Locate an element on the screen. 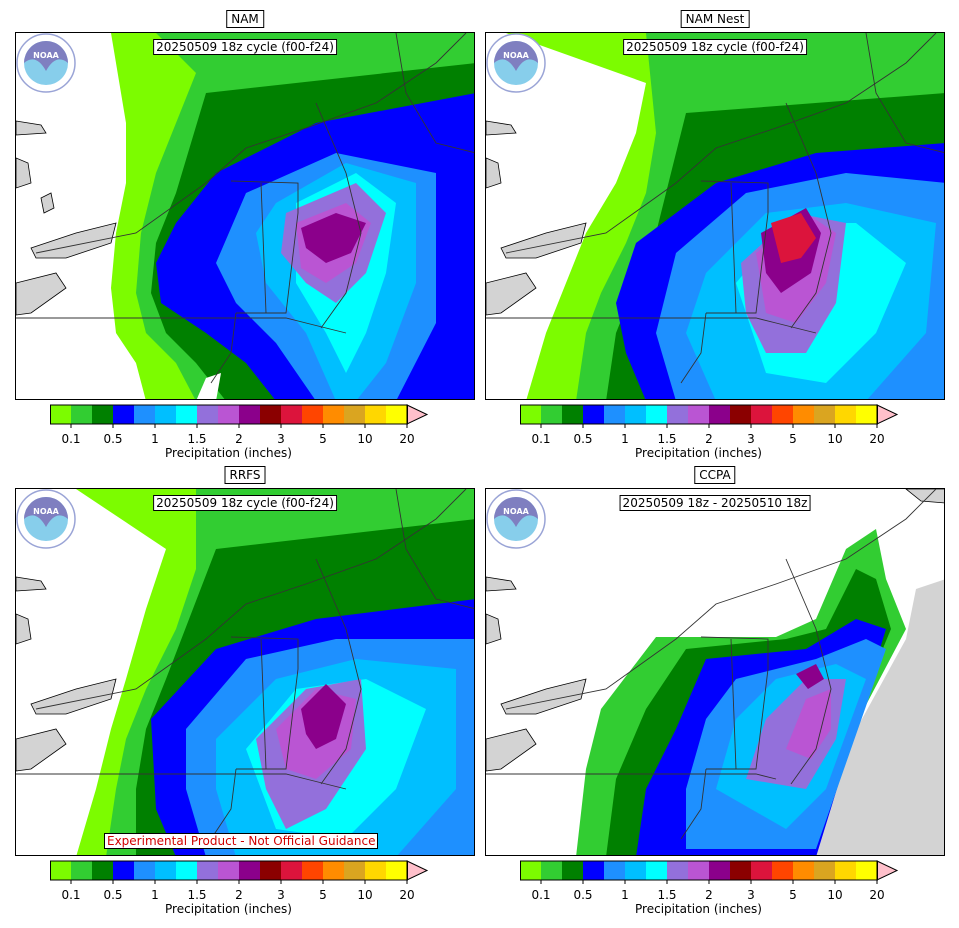  colorbar-rrfs: 0.1 0.5 1 1.5 2 3 5 10 20 Precipitation (inches) is located at coordinates (260, 890).